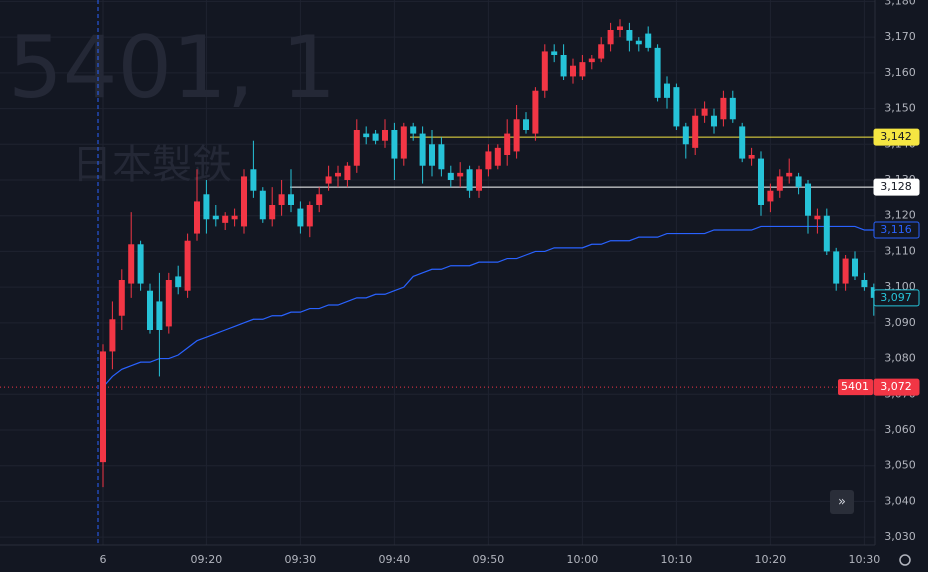 Image resolution: width=928 pixels, height=572 pixels. I want to click on price-badge-label: 3,072, so click(896, 386).